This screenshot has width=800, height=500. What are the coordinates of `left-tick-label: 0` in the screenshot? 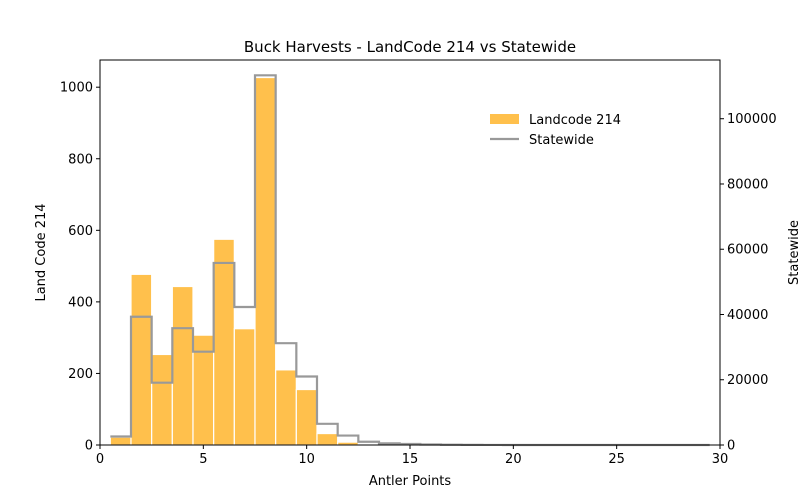 It's located at (89, 446).